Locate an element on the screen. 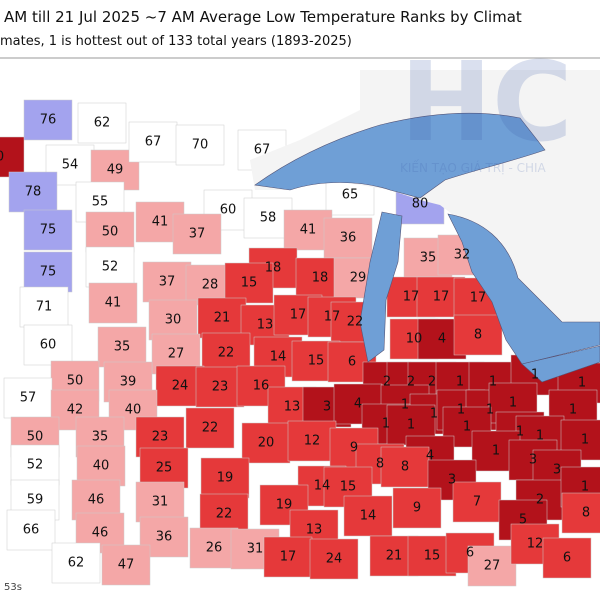  rank-label: 37 is located at coordinates (197, 234).